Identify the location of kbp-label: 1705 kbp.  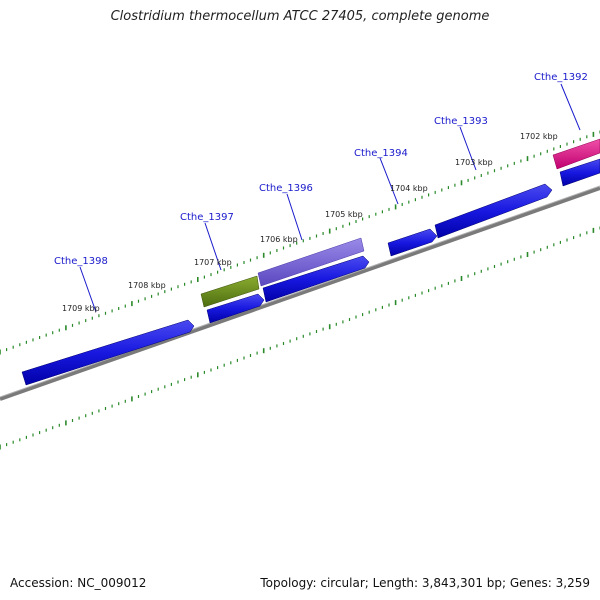
(344, 214).